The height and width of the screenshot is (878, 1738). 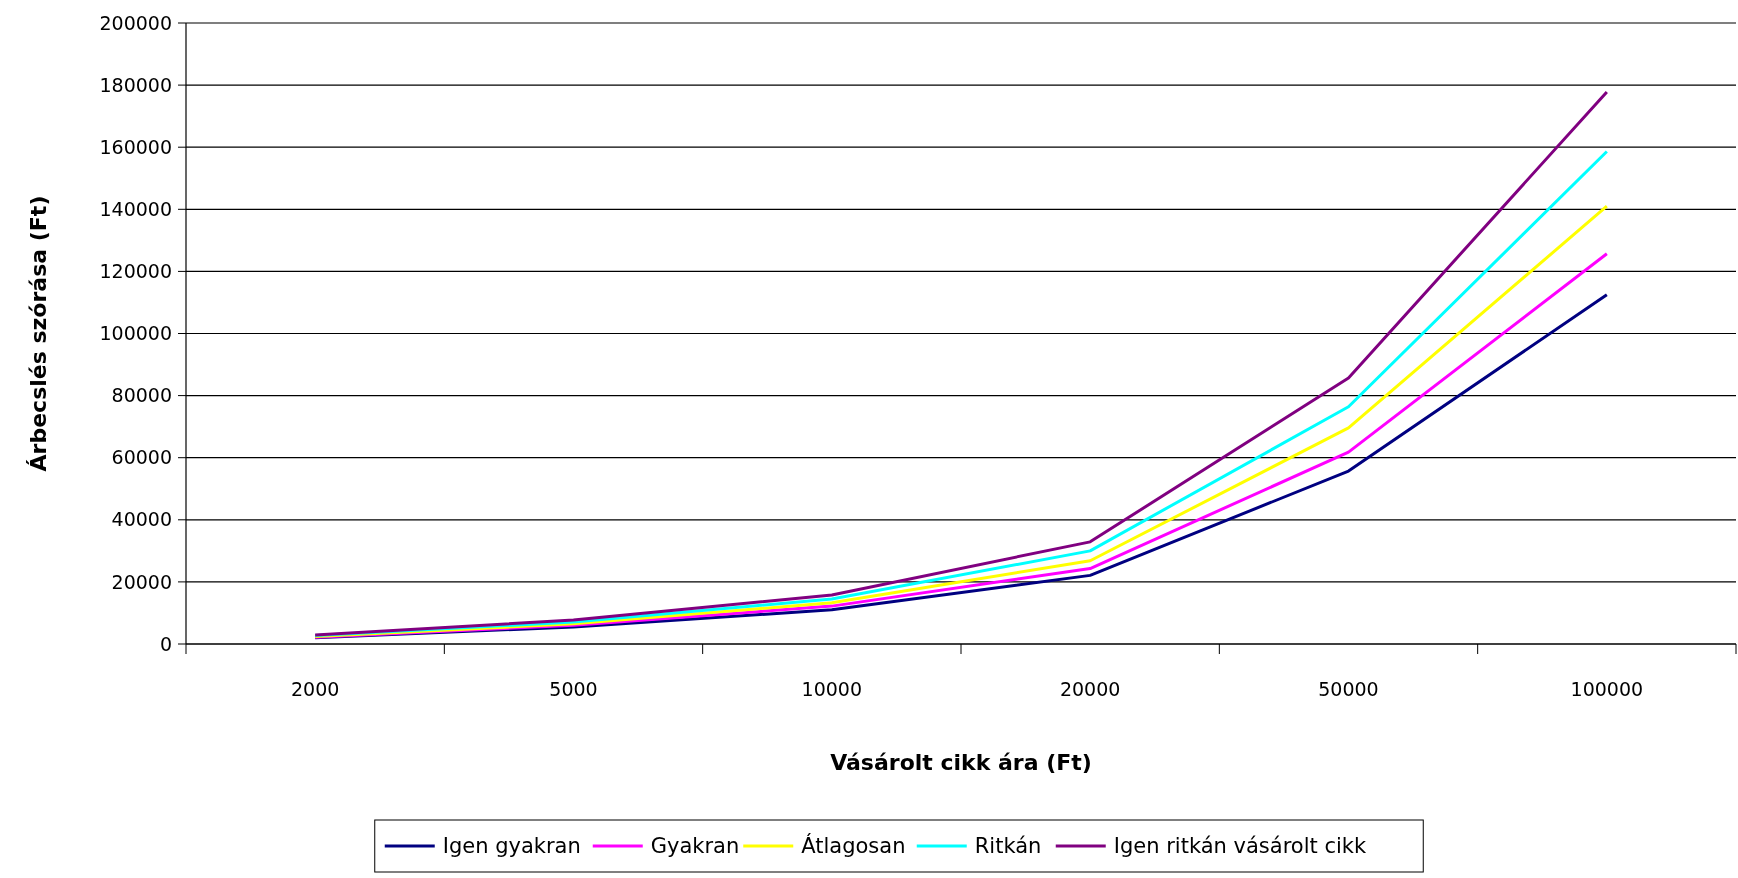 What do you see at coordinates (141, 581) in the screenshot?
I see `y-tick-label: 20000` at bounding box center [141, 581].